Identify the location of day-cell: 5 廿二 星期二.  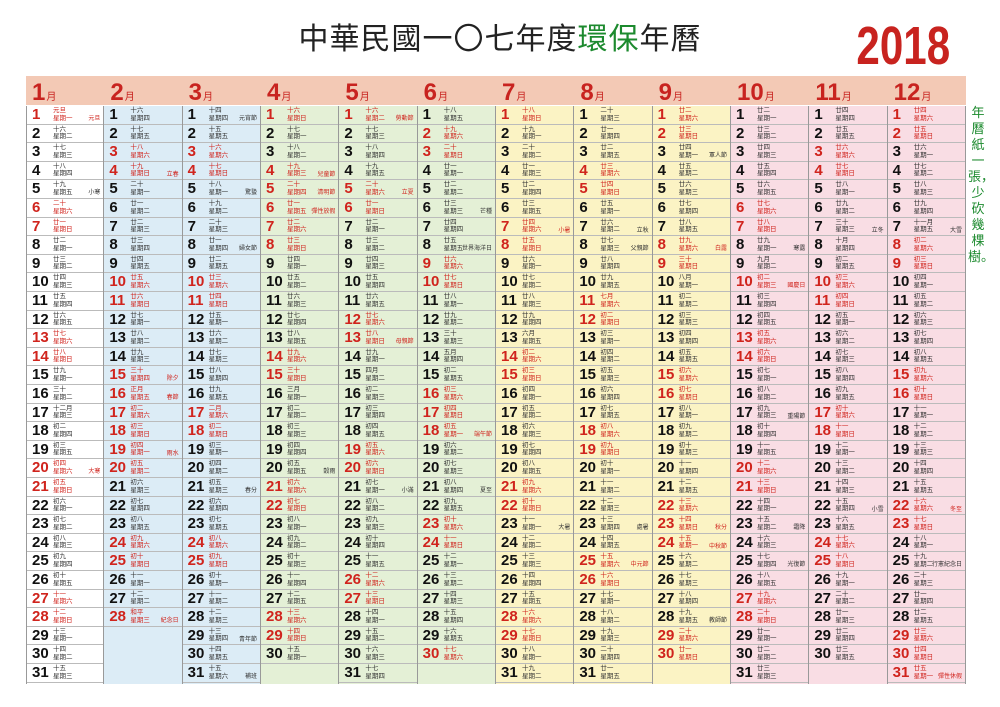
(456, 189).